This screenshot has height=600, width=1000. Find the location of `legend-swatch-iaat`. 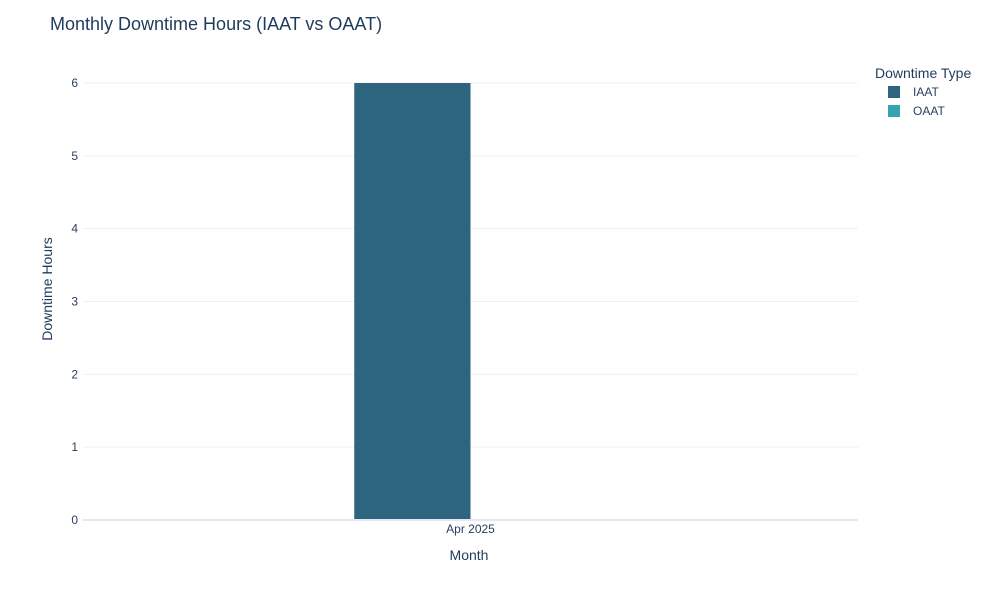

legend-swatch-iaat is located at coordinates (894, 92).